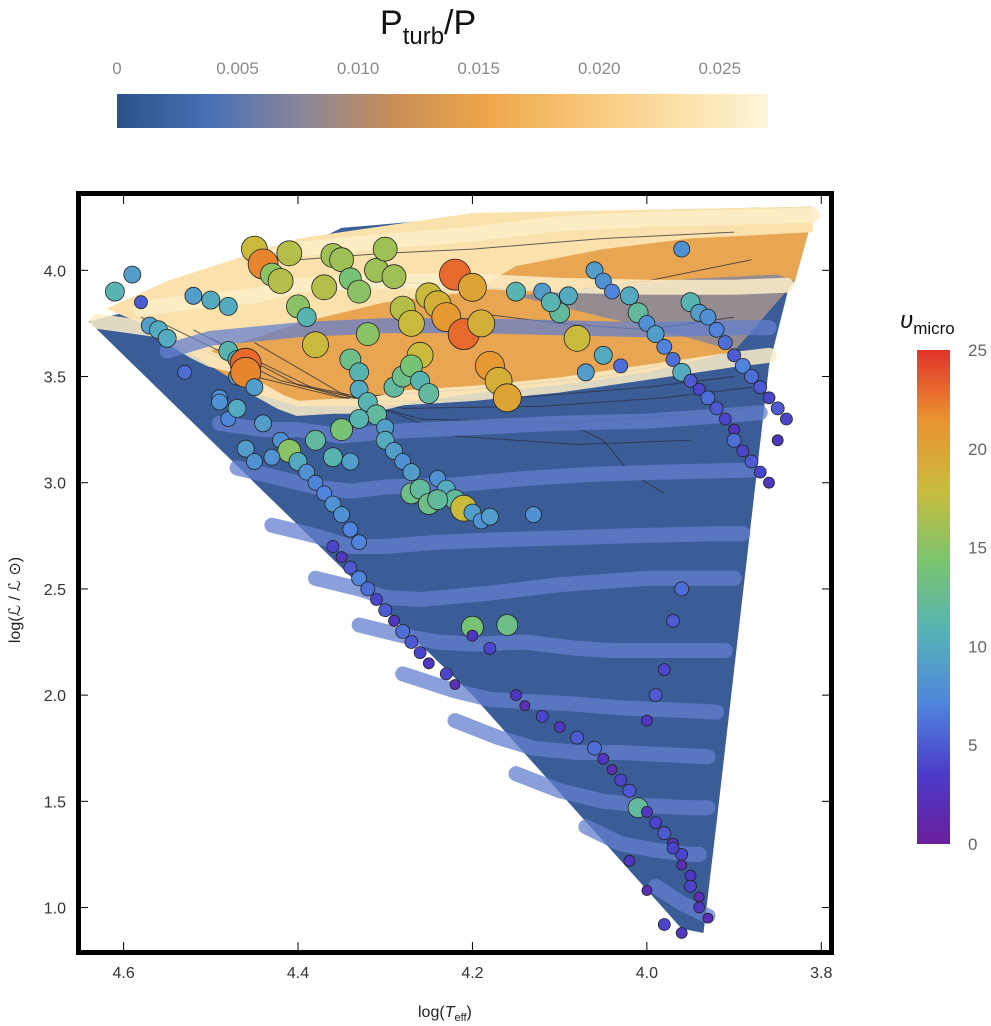 The image size is (991, 1026). I want to click on y-axis-tick-label: 2.5, so click(55, 590).